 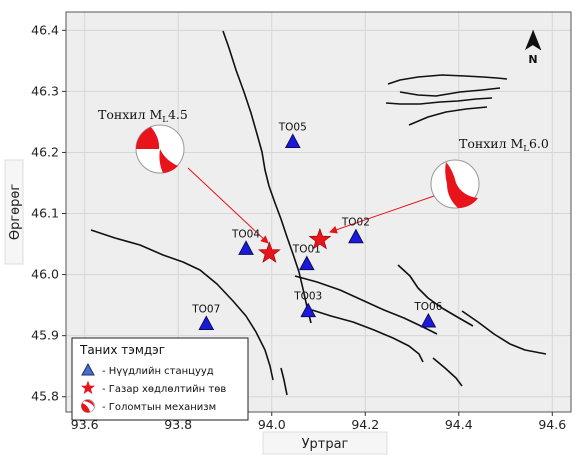 What do you see at coordinates (318, 422) in the screenshot?
I see `x-axis-ticks: 93.6 93.8 94.0 94.2 94.4 94.6` at bounding box center [318, 422].